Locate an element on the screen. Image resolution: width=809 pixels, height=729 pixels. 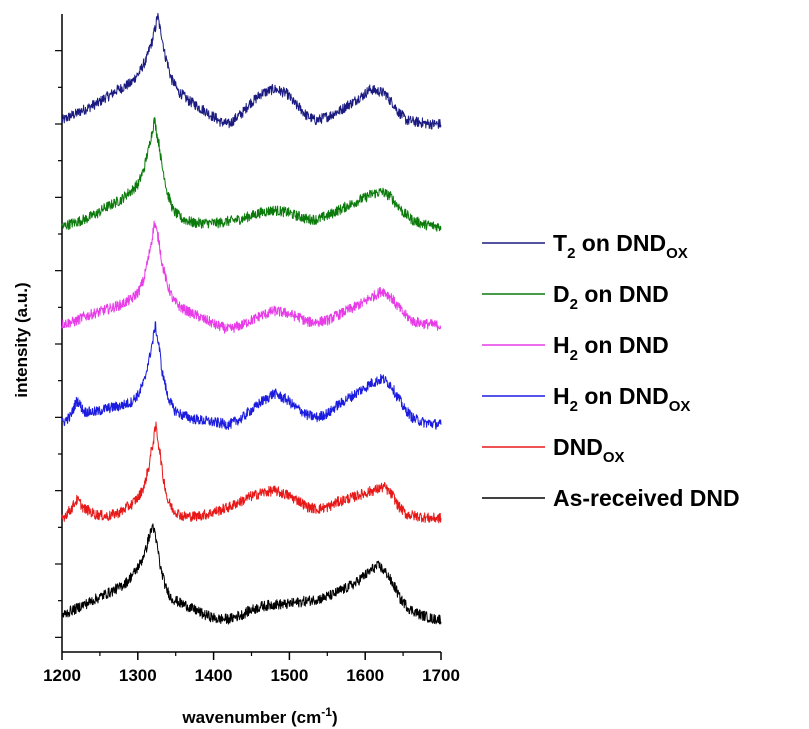
legend-text-part: As-received DND is located at coordinates (646, 498).